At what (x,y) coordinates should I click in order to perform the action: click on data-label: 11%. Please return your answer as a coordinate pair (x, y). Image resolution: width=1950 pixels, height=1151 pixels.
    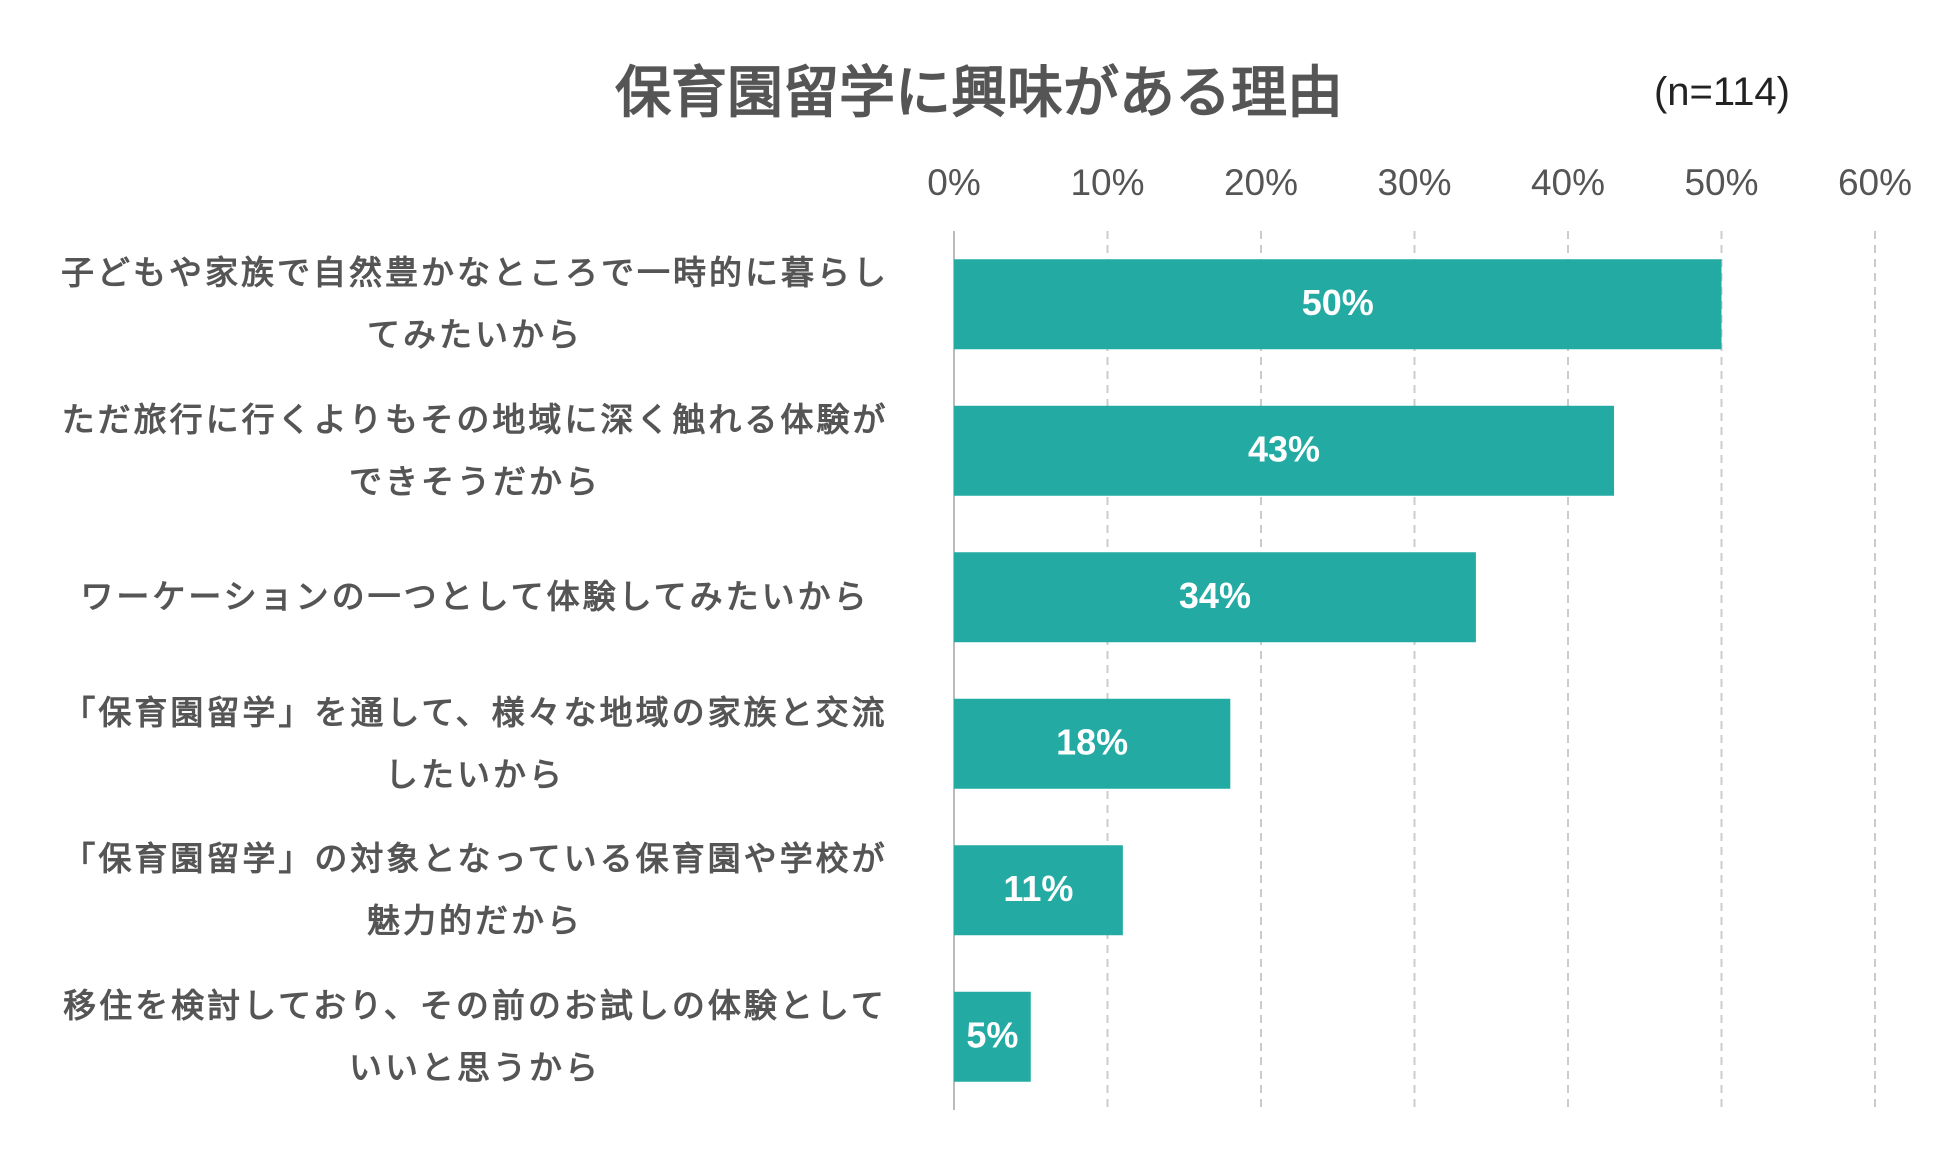
    Looking at the image, I should click on (1038, 888).